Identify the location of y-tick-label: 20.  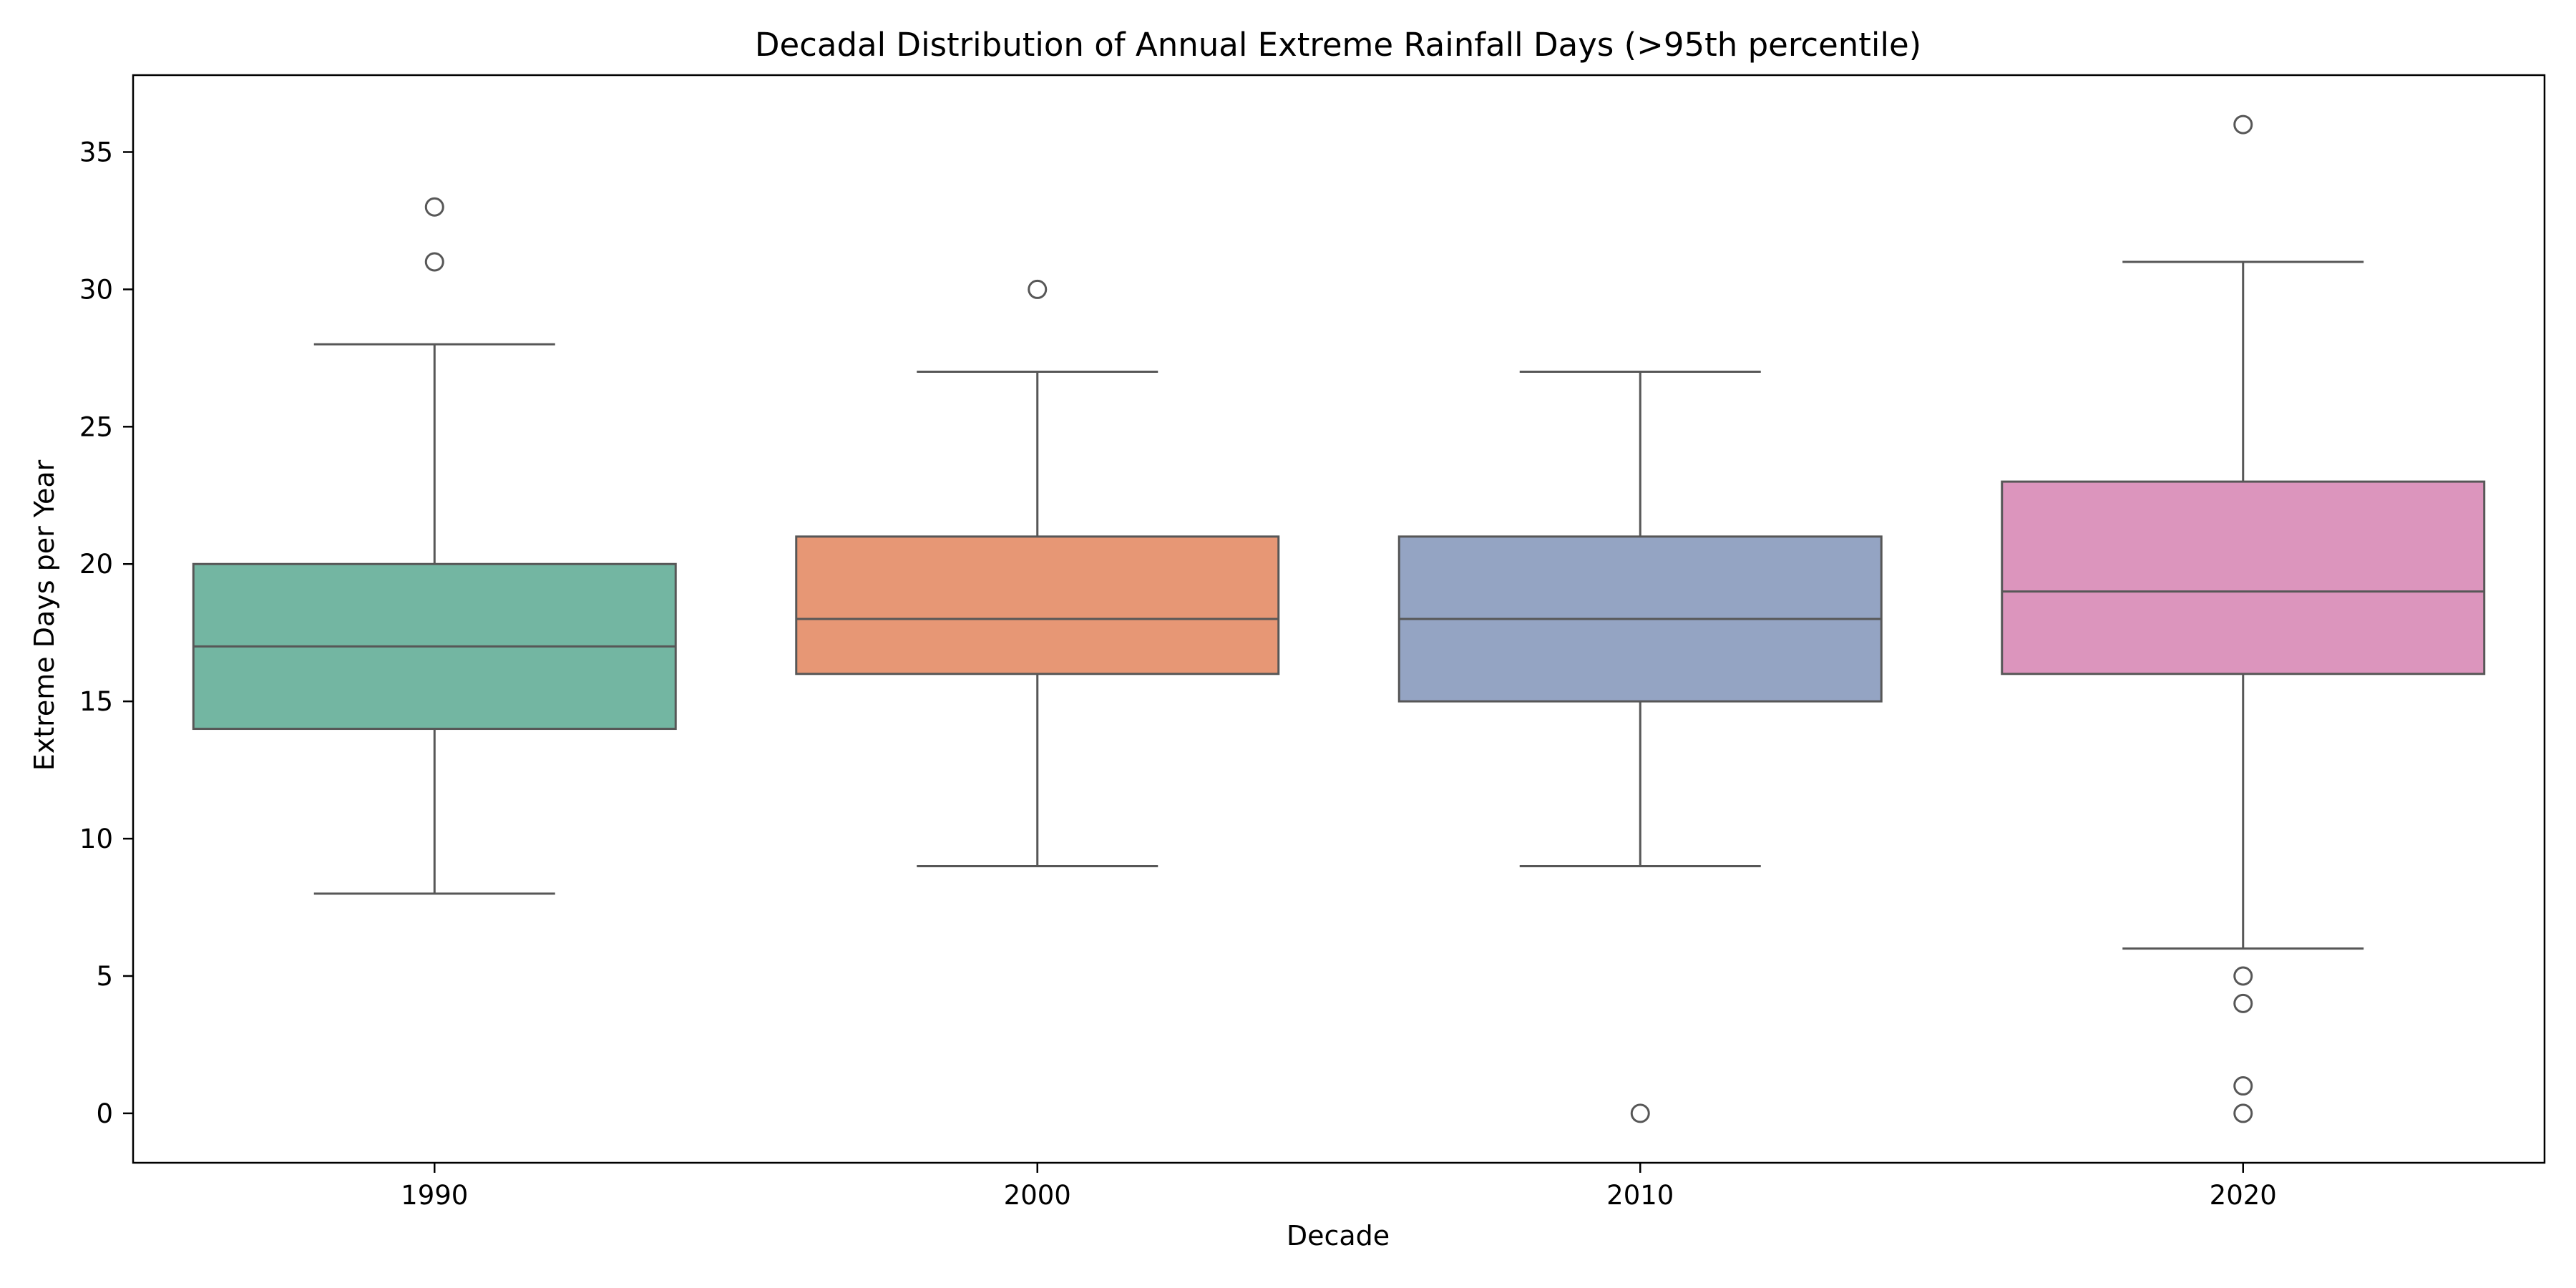
(96, 564).